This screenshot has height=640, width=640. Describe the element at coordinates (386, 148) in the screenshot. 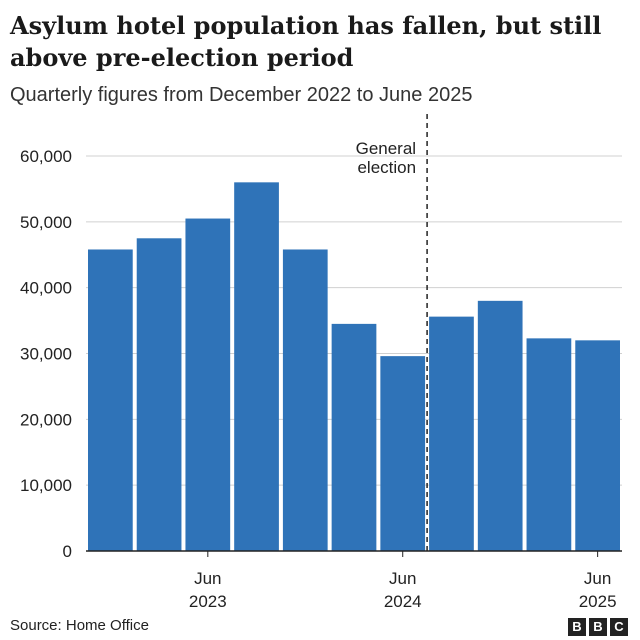

I see `election-annotation: General` at that location.